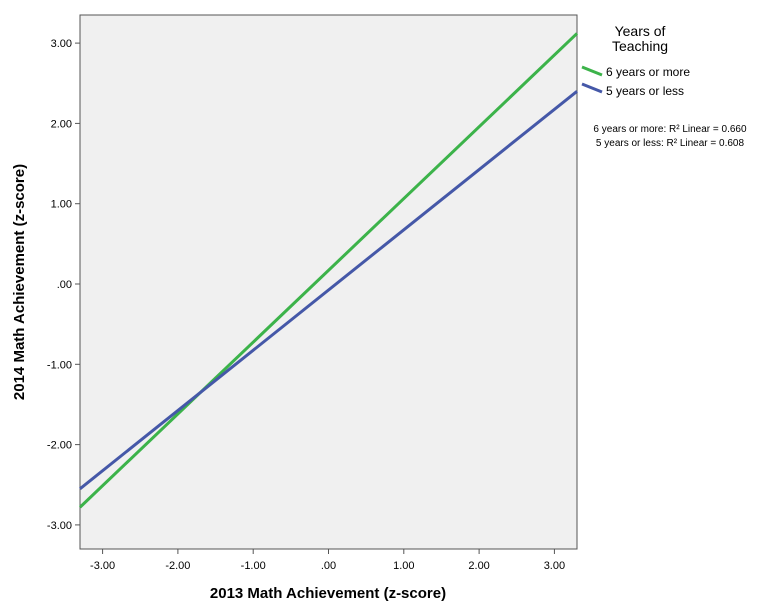 Image resolution: width=760 pixels, height=606 pixels. Describe the element at coordinates (645, 91) in the screenshot. I see `legend-label: 5 years or less` at that location.